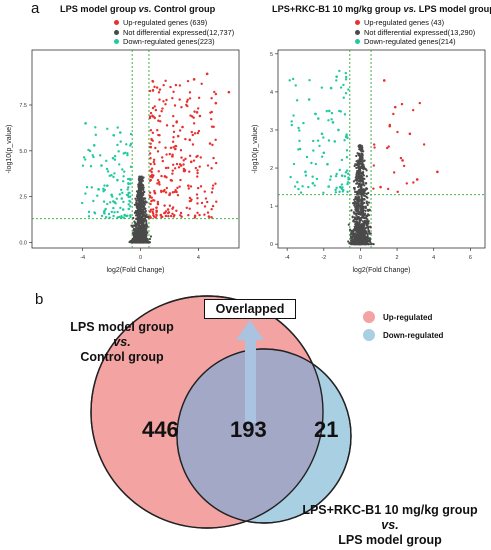 The height and width of the screenshot is (550, 491). What do you see at coordinates (357, 42) in the screenshot?
I see `legend-dot-down` at bounding box center [357, 42].